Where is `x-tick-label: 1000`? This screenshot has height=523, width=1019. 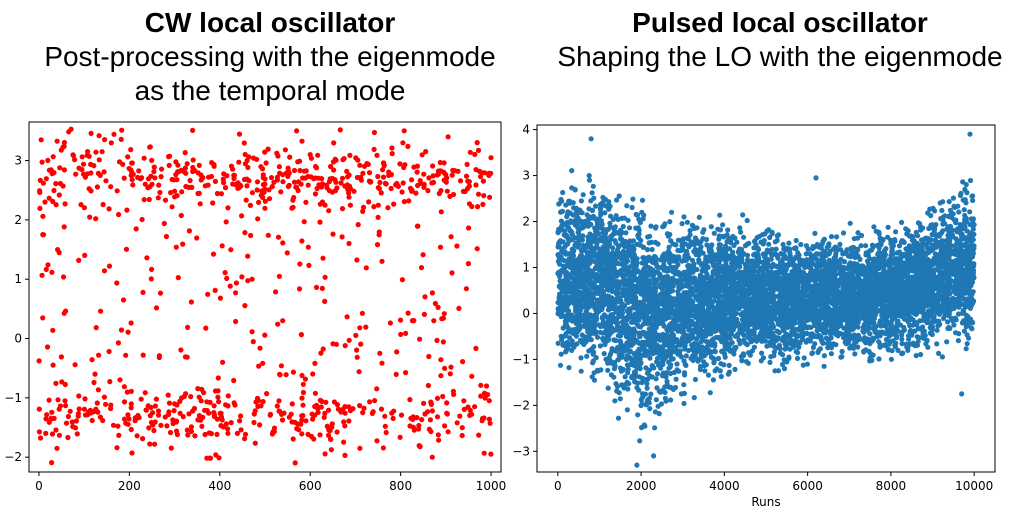
x-tick-label: 1000 is located at coordinates (491, 486).